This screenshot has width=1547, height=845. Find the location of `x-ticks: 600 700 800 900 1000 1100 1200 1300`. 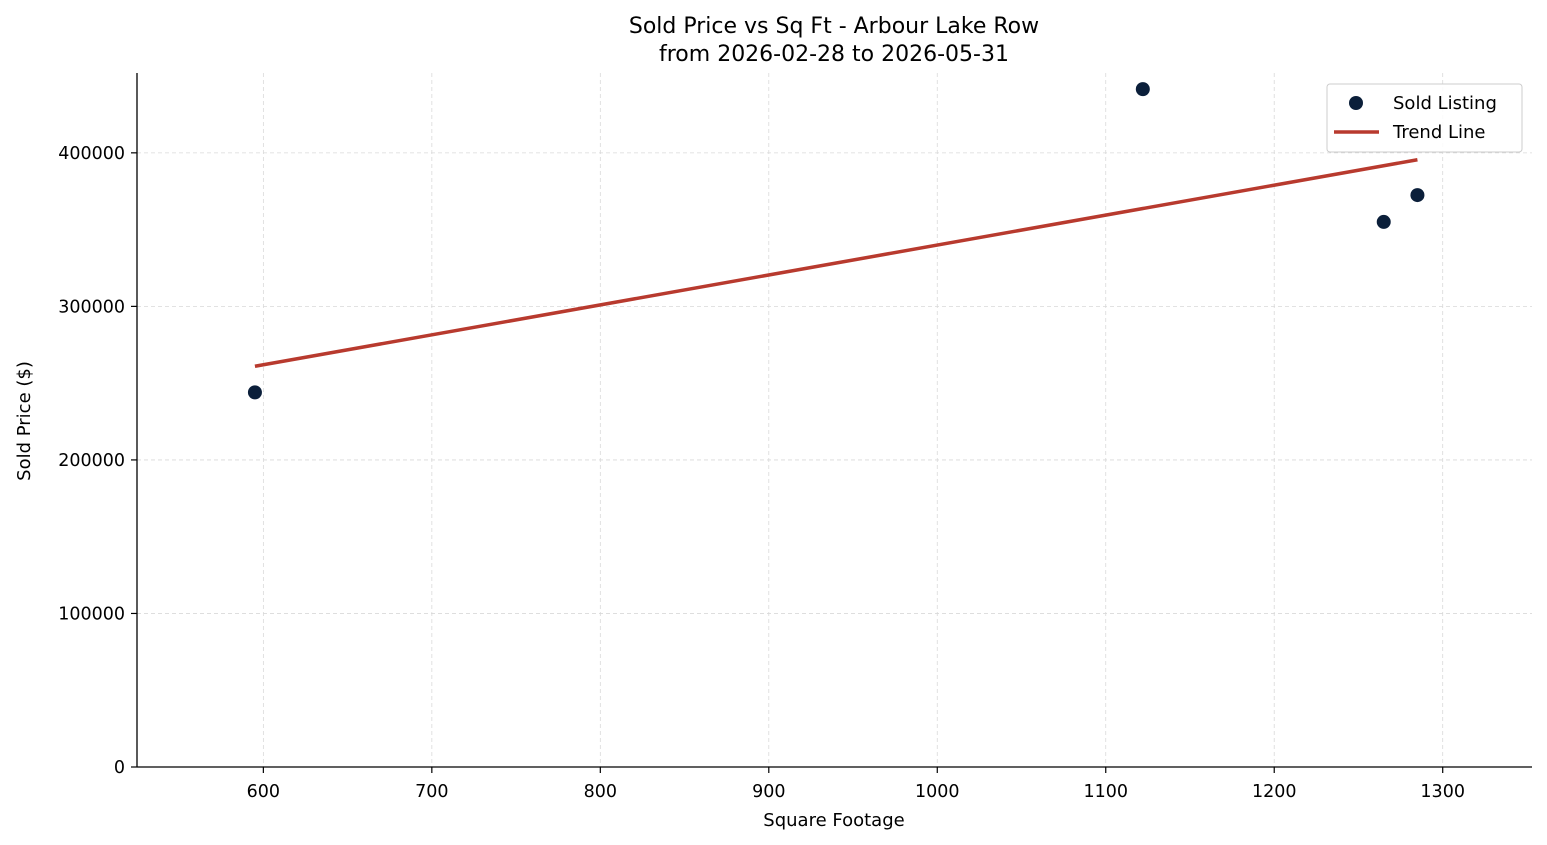

x-ticks: 600 700 800 900 1000 1100 1200 1300 is located at coordinates (856, 784).